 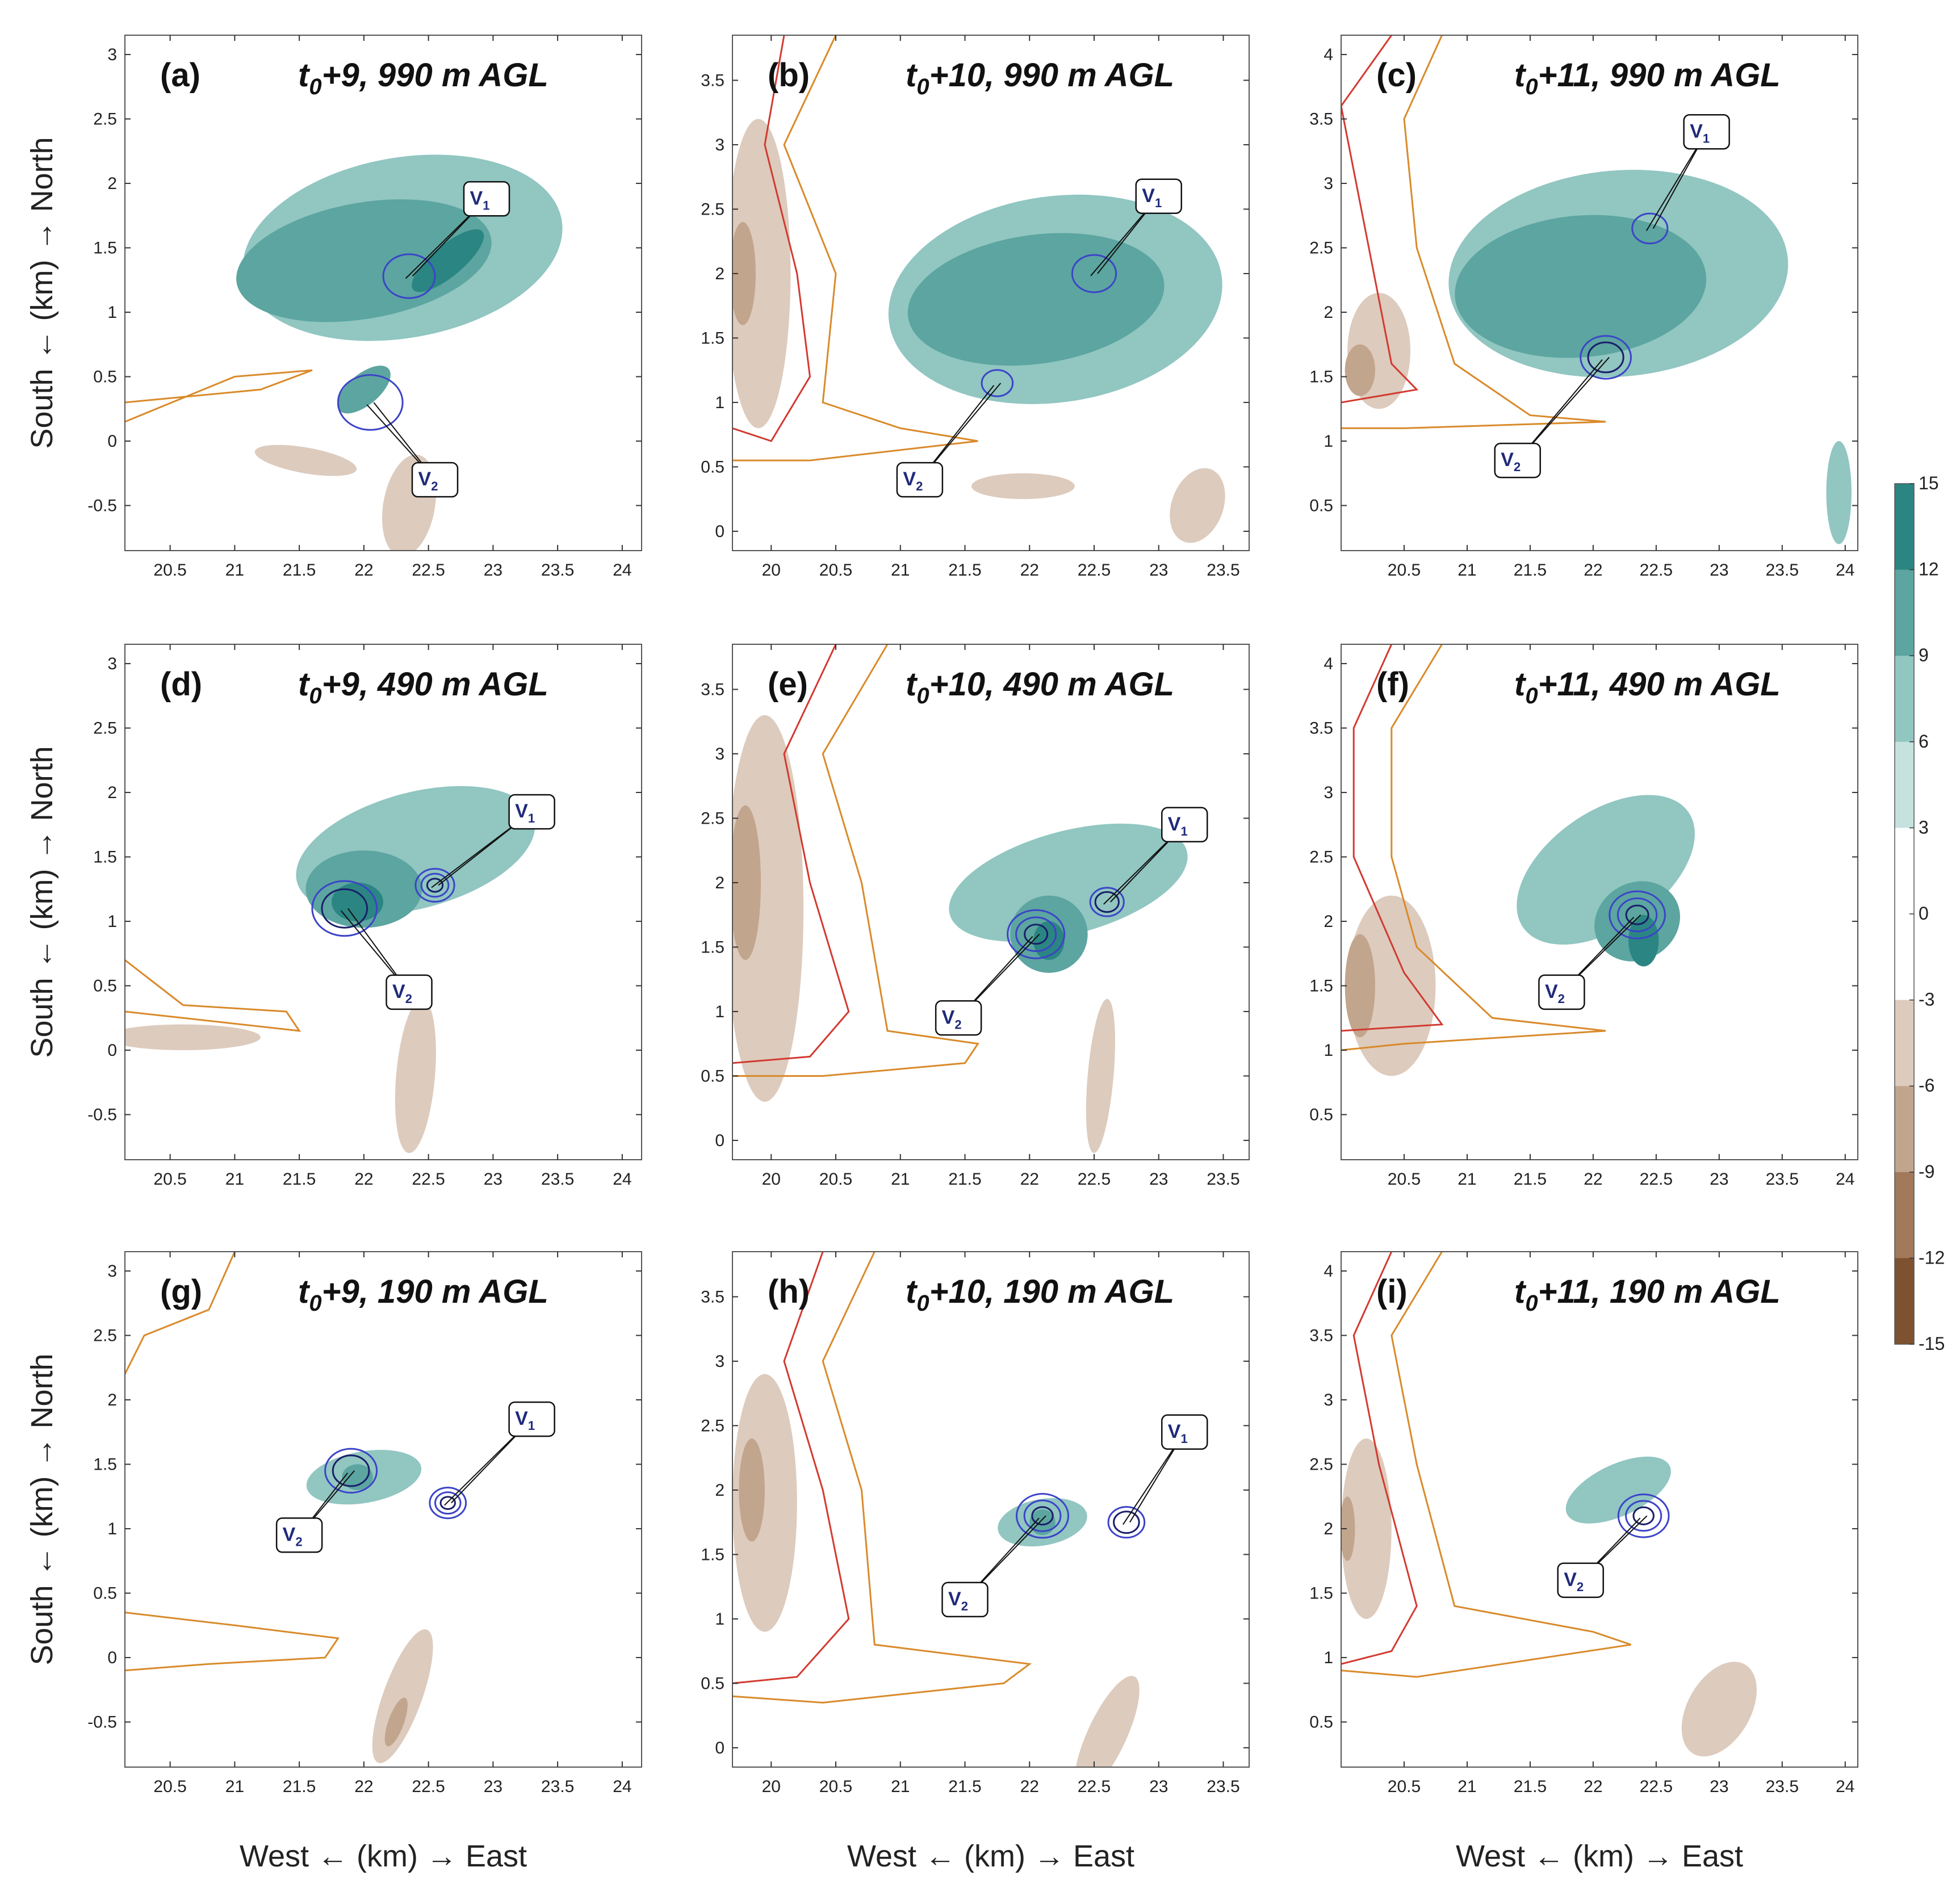 I want to click on y-tick-label: -0.5, so click(x=102, y=1115).